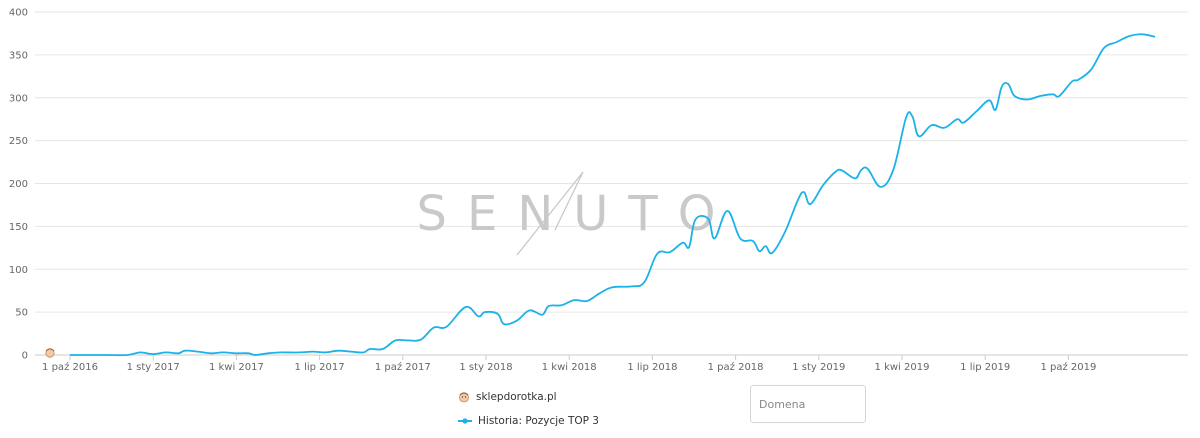 The image size is (1200, 438). Describe the element at coordinates (18, 270) in the screenshot. I see `y-tick-label: 100` at that location.